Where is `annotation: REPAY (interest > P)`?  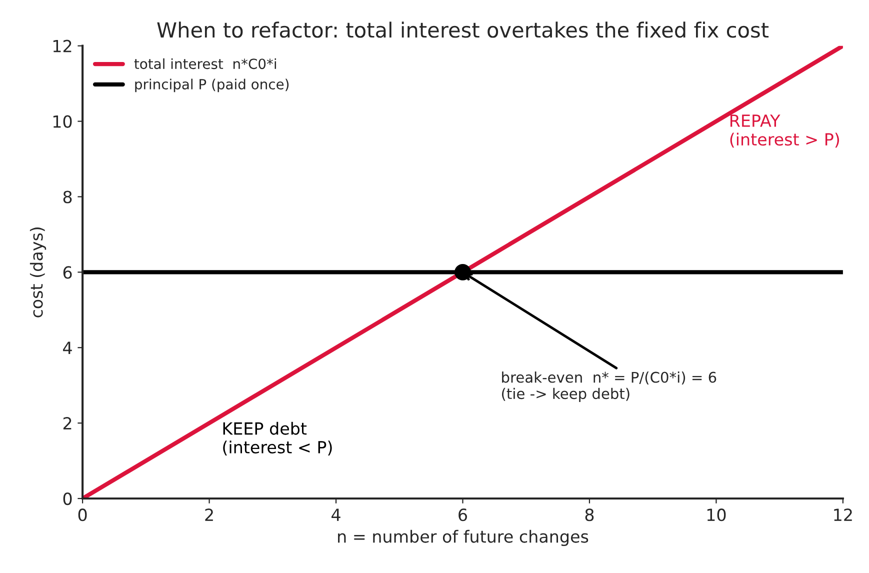
annotation: REPAY (interest > P) is located at coordinates (784, 131).